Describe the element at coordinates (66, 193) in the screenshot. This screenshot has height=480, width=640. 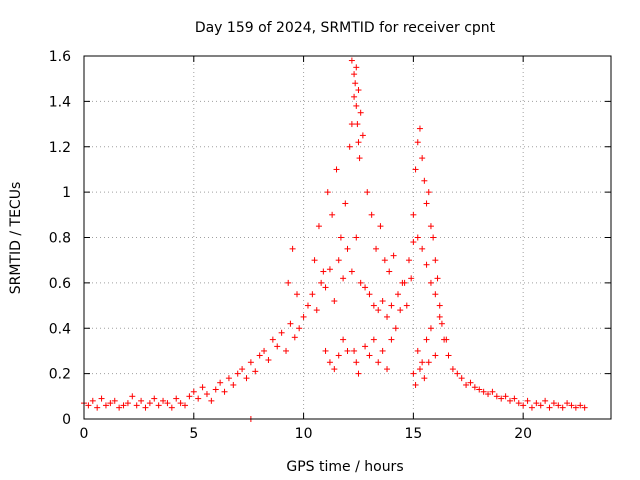
I see `y-tick-label: 1` at that location.